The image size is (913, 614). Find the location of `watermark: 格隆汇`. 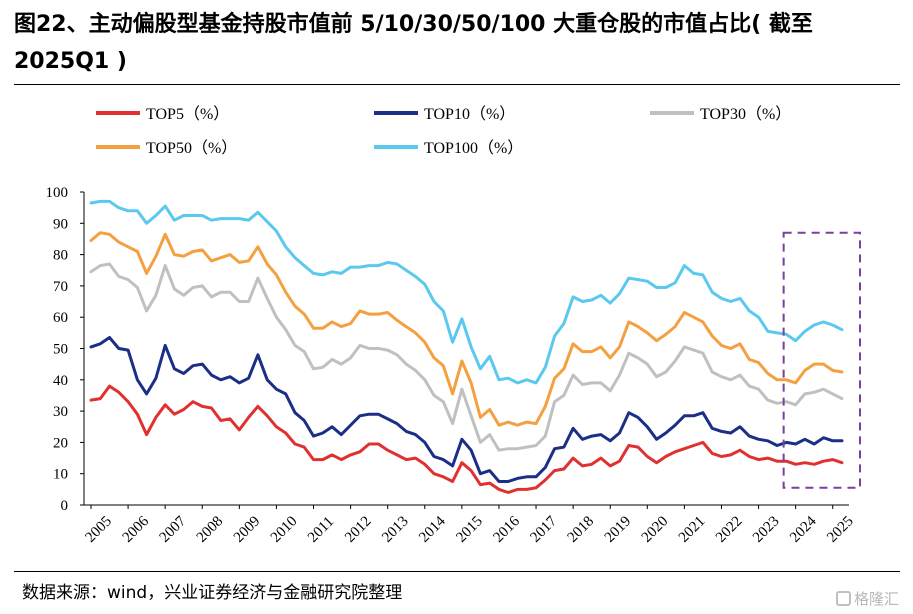

watermark: 格隆汇 is located at coordinates (867, 598).